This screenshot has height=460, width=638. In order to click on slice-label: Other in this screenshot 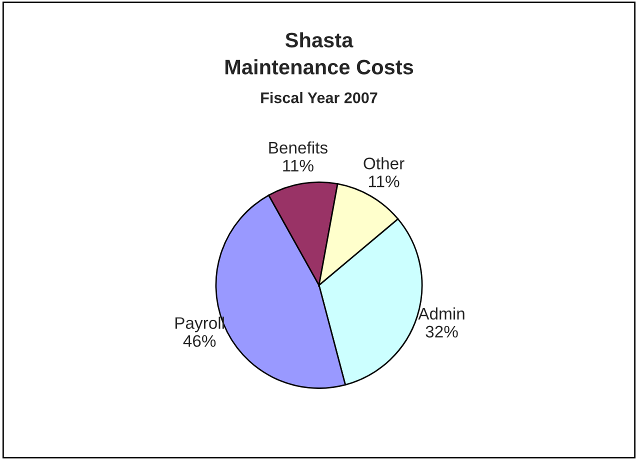, I will do `click(384, 163)`.